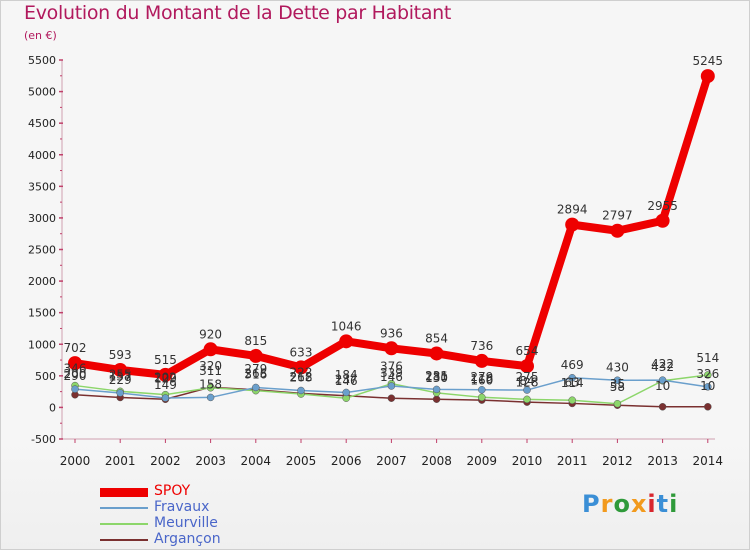  Describe the element at coordinates (346, 379) in the screenshot. I see `data-label-fravaux: 237` at that location.